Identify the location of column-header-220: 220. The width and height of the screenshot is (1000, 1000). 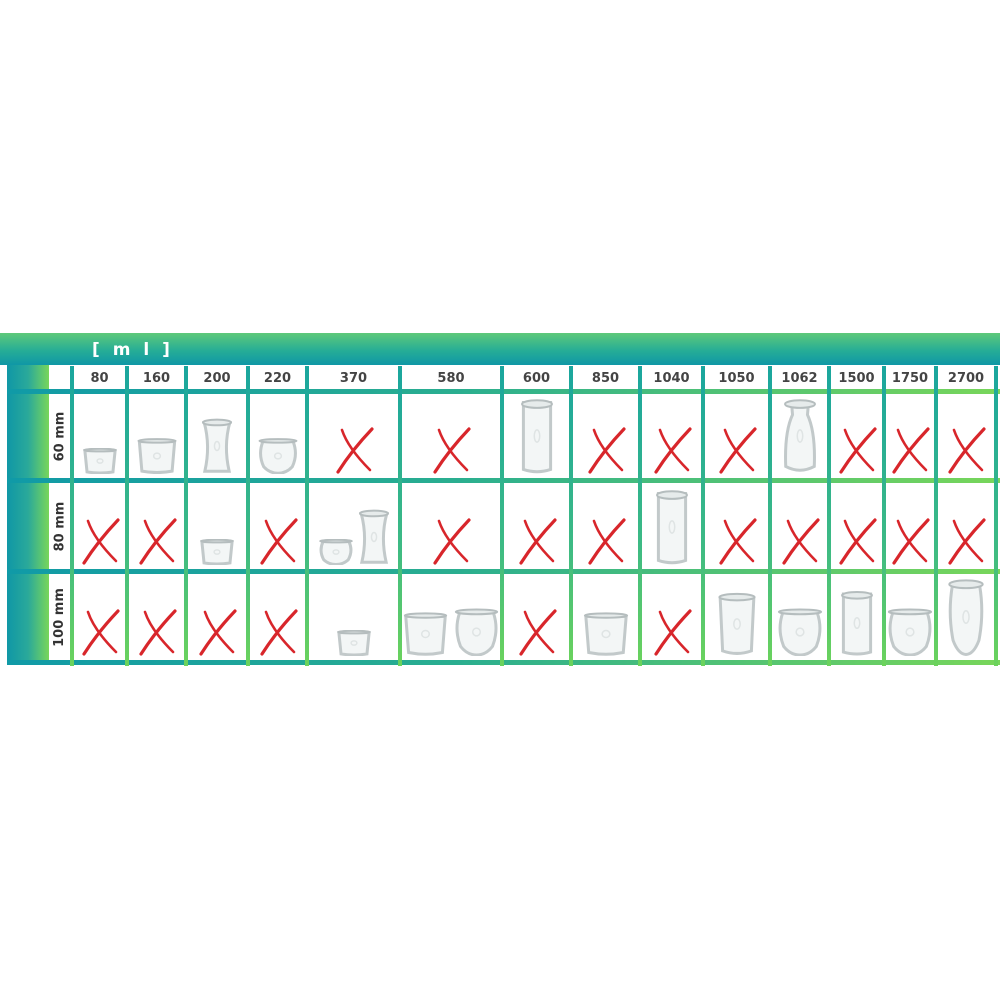
(277, 378).